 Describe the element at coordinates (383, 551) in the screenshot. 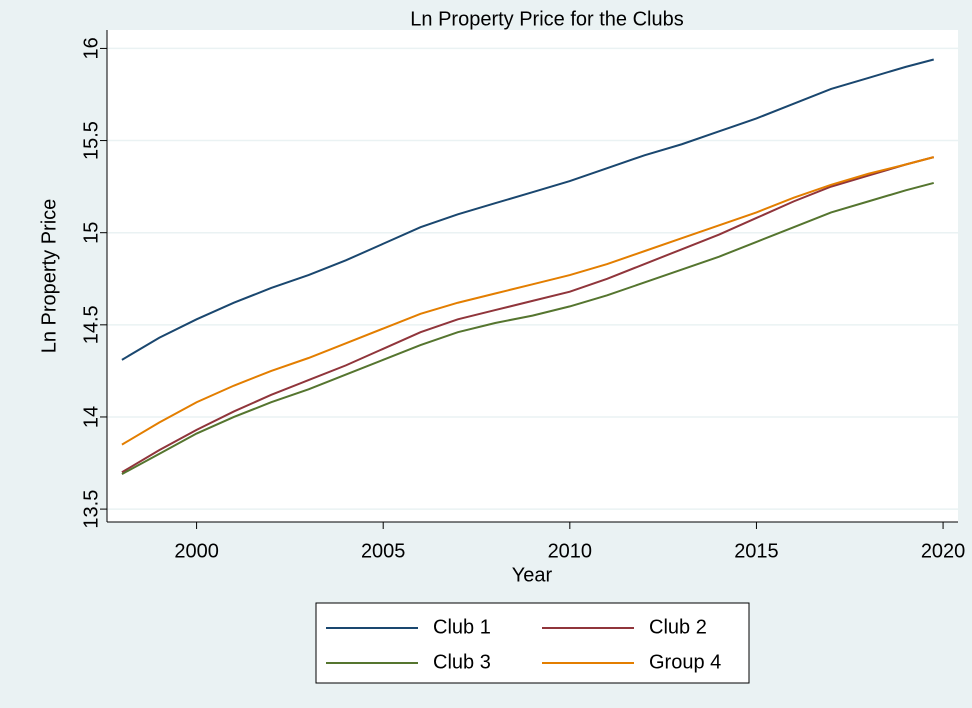

I see `x-tick-label: 2005` at that location.